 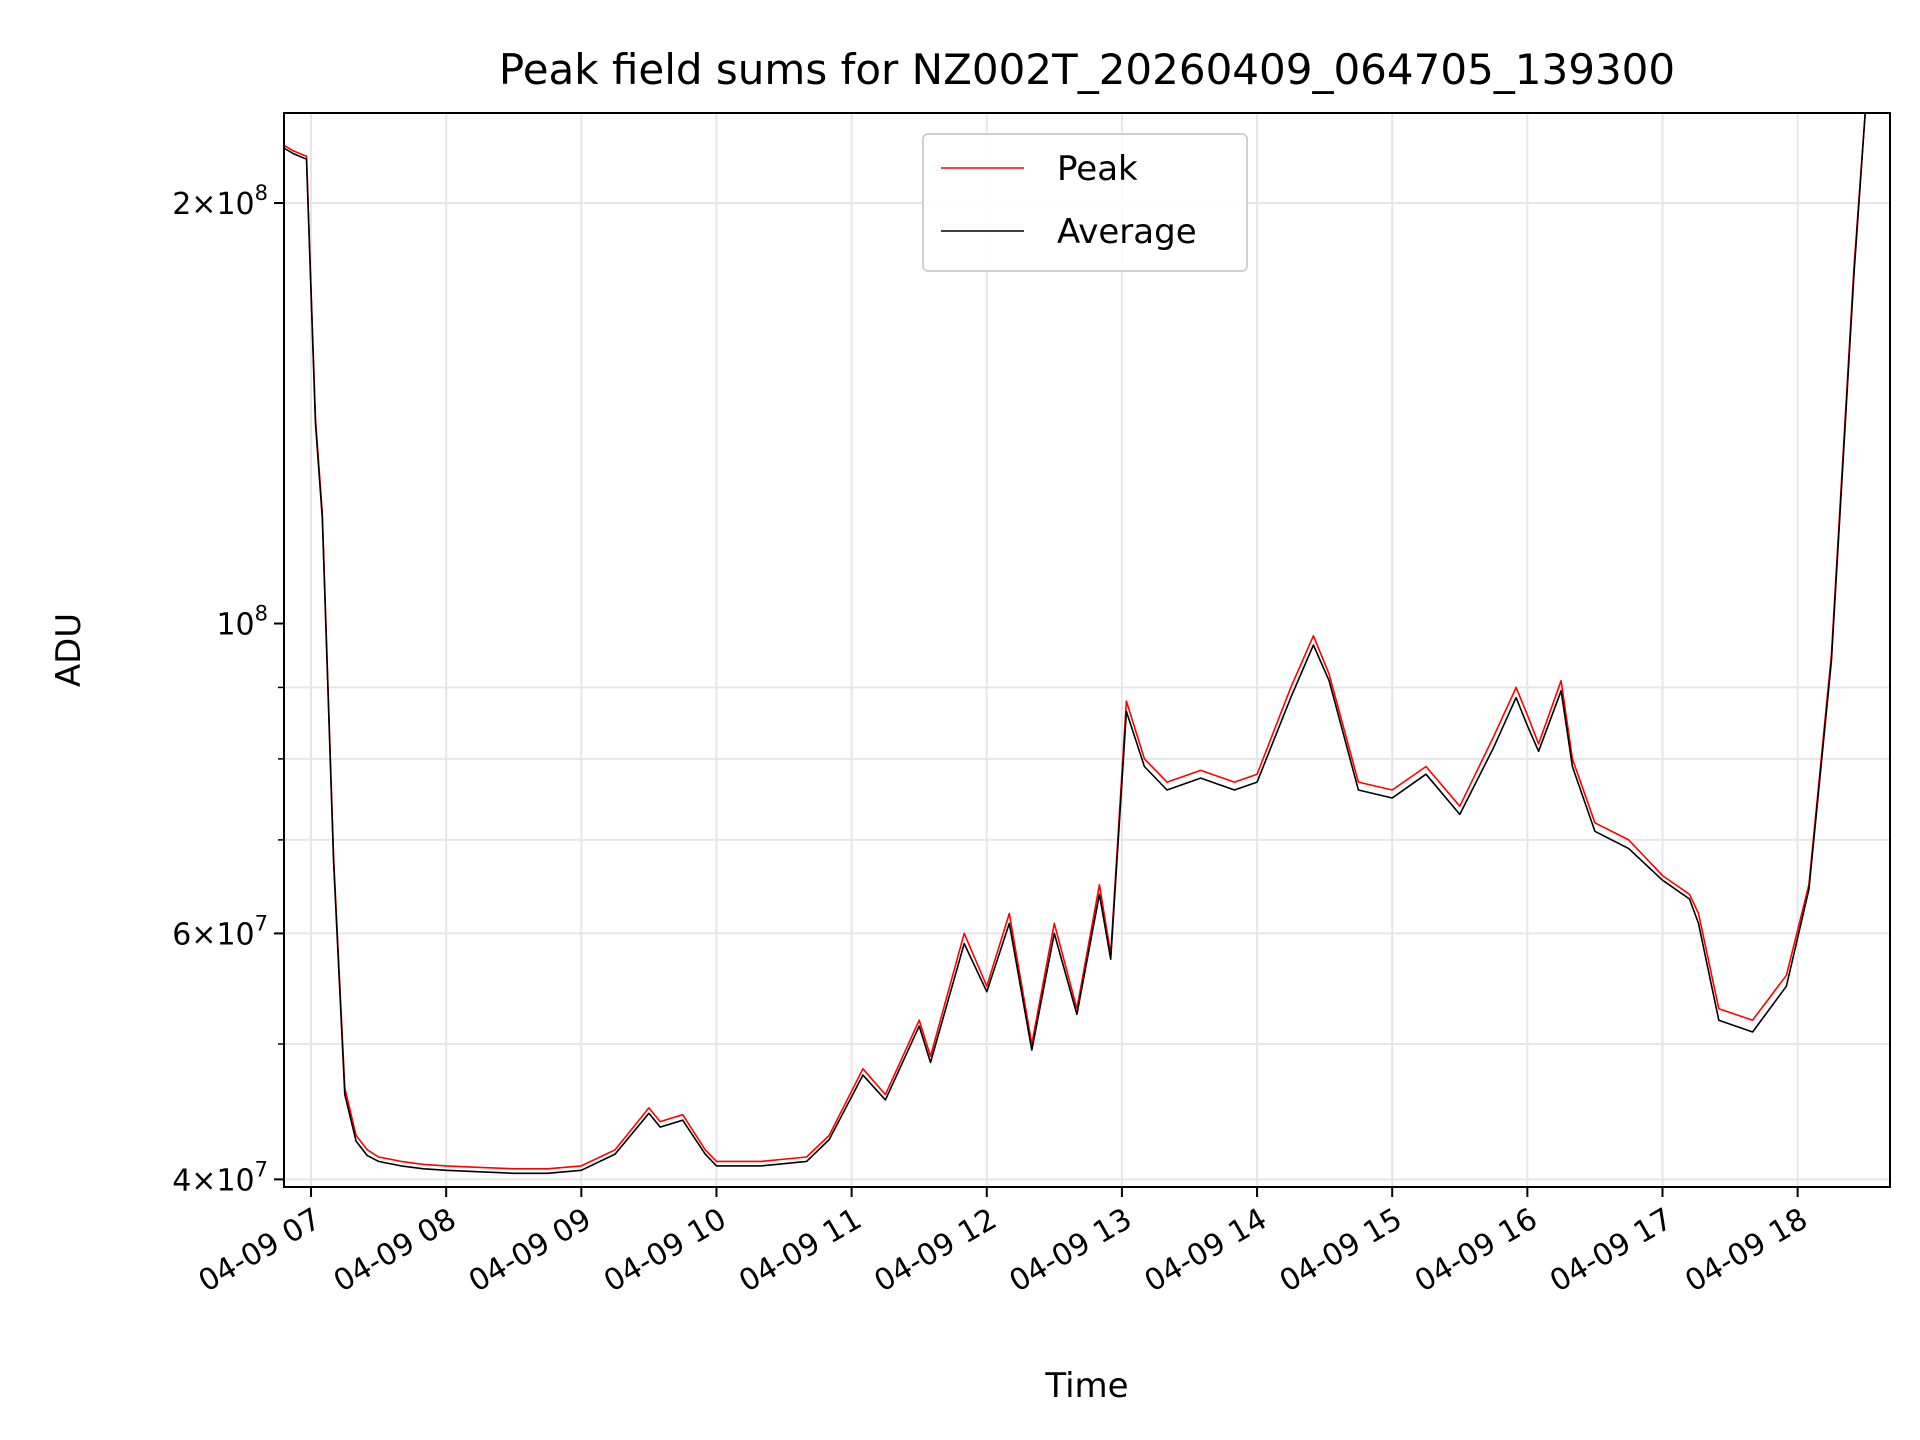 I want to click on y-tick-label: 2×108, so click(x=220, y=201).